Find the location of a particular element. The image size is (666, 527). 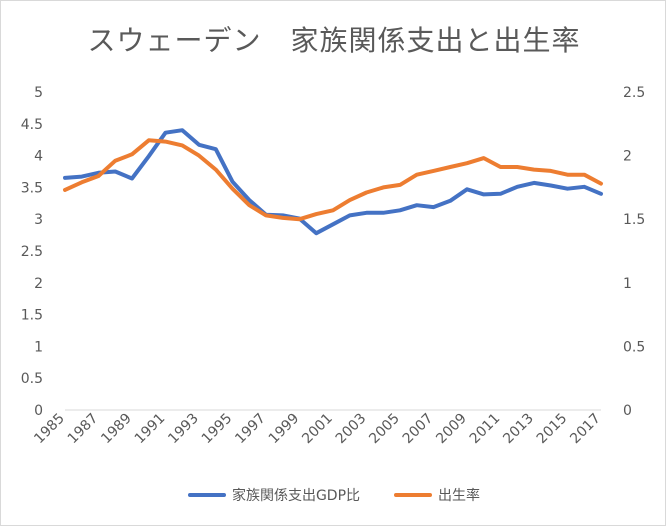

y-left-tick-label: 3.5 is located at coordinates (32, 188).